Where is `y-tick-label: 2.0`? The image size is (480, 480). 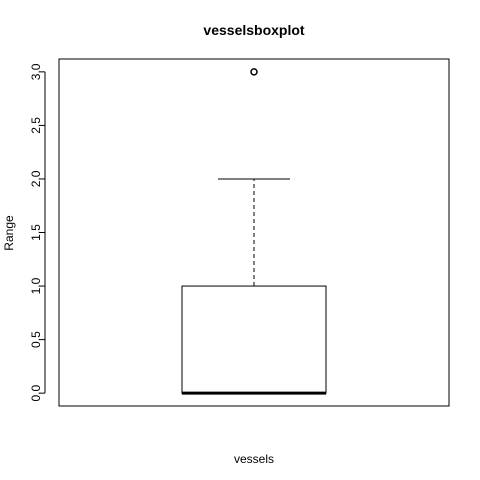 y-tick-label: 2.0 is located at coordinates (36, 178).